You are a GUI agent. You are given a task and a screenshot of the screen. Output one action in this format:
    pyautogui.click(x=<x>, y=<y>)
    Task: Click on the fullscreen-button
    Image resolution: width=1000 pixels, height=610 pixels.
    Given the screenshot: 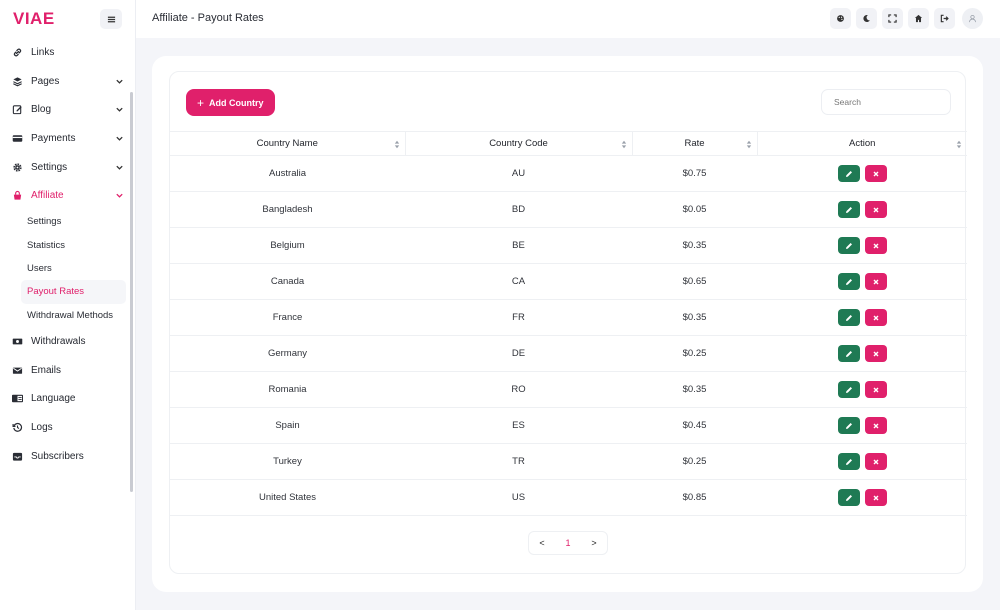 What is the action you would take?
    pyautogui.click(x=892, y=18)
    